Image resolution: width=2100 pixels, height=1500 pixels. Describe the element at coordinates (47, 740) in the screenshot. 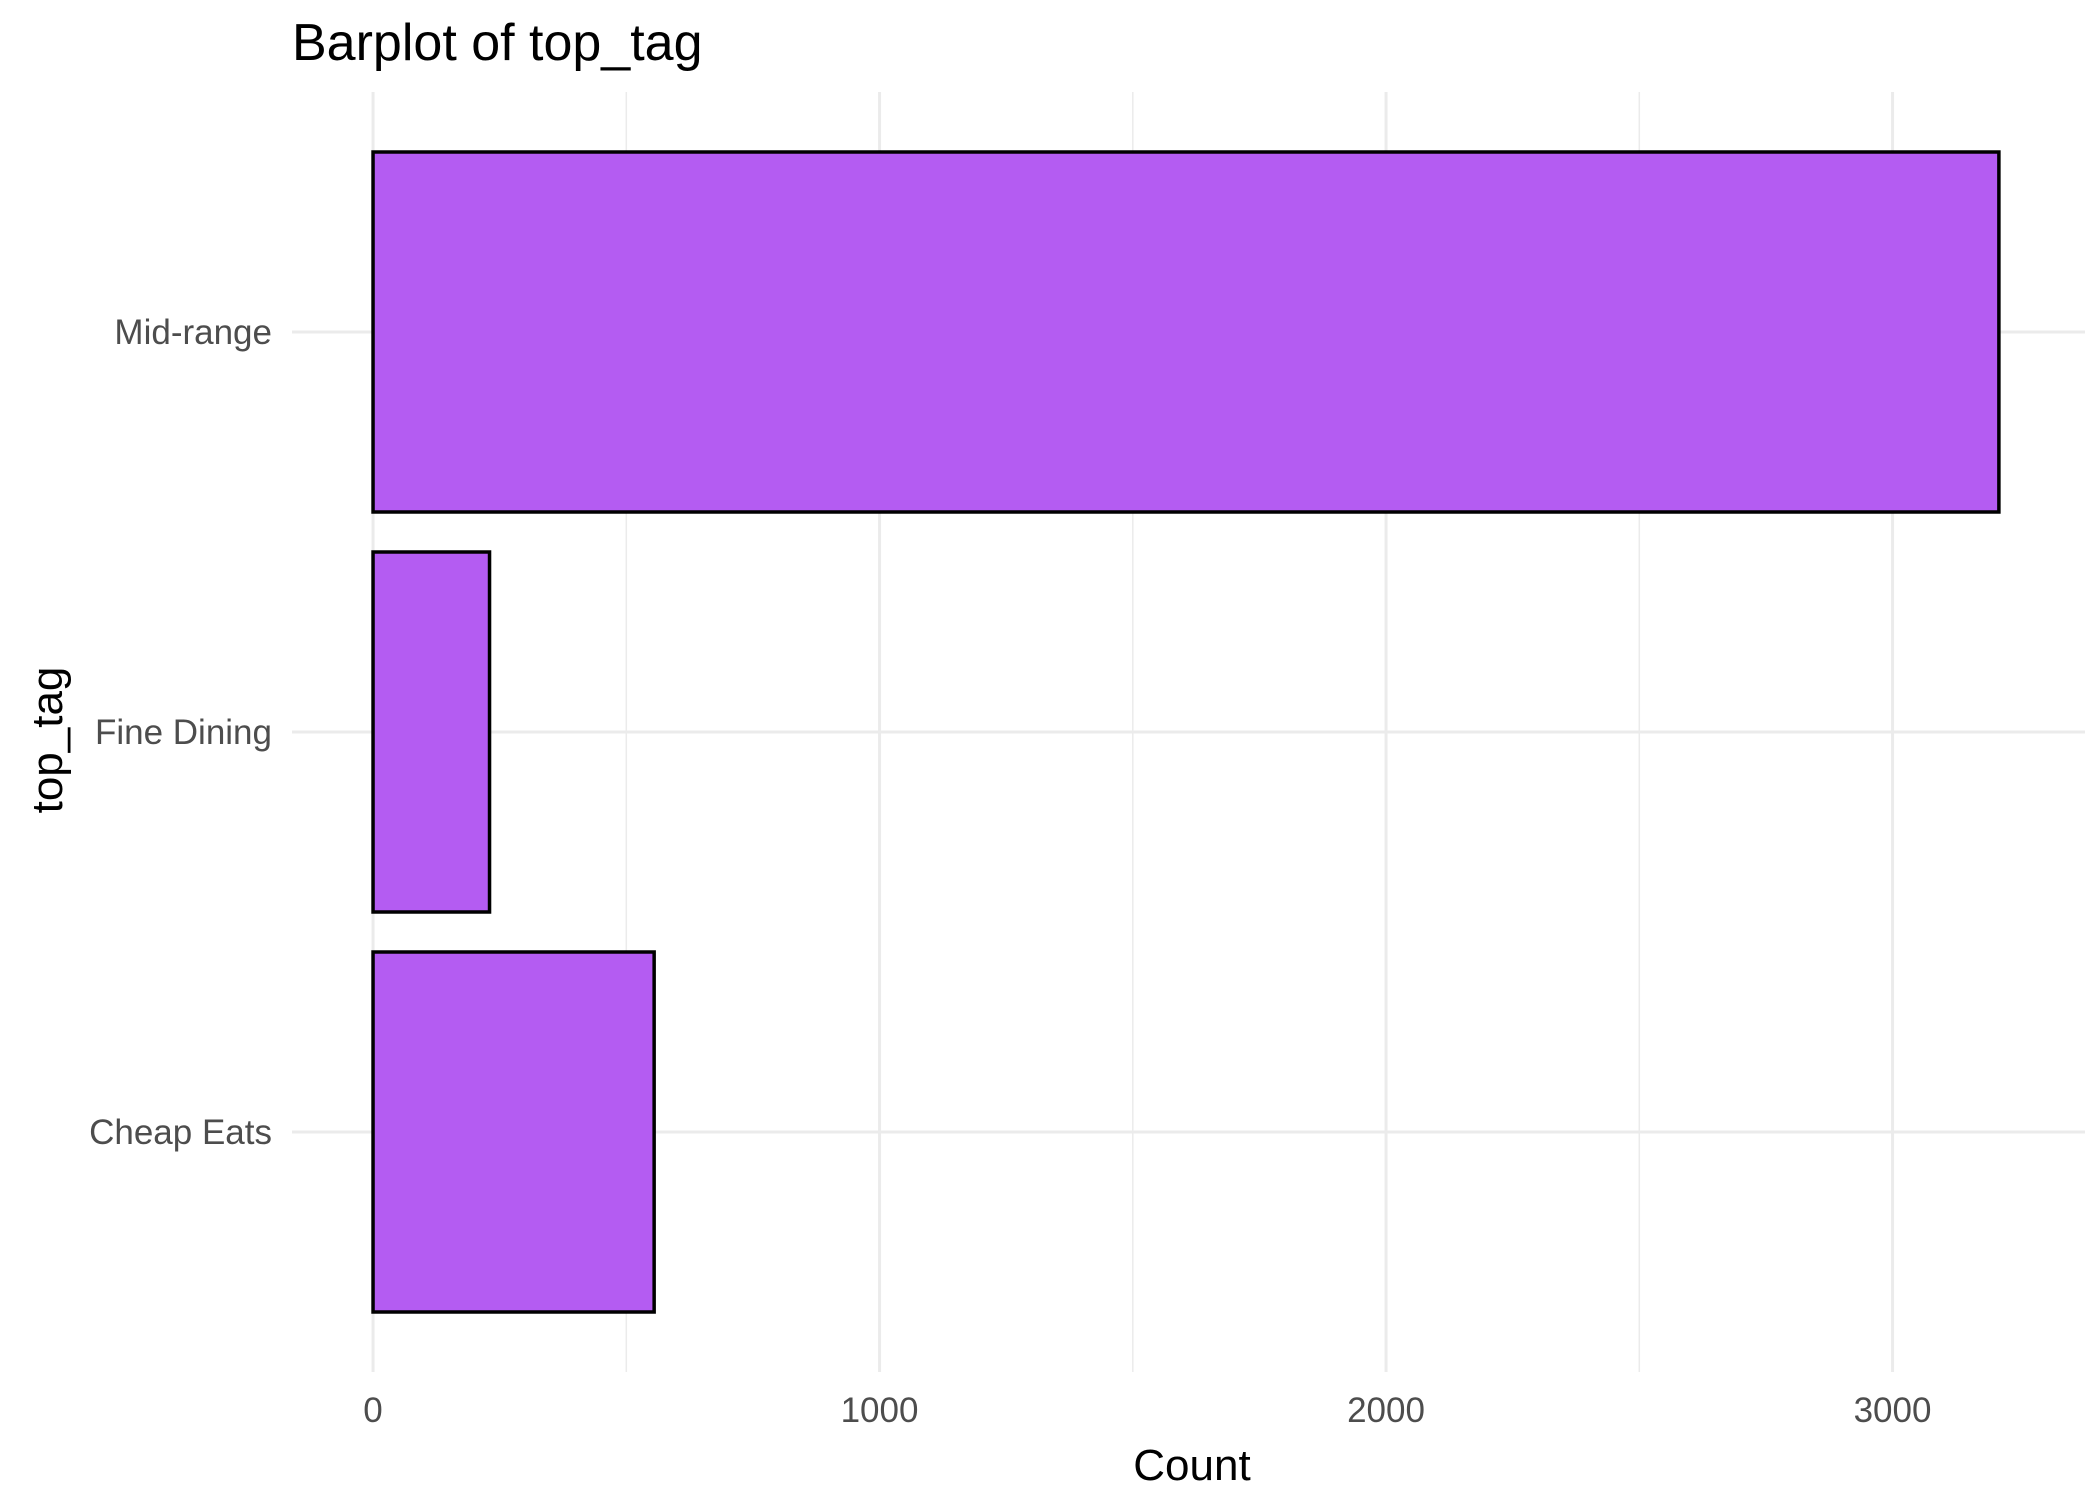

I see `y-axis-title: top_tag` at that location.